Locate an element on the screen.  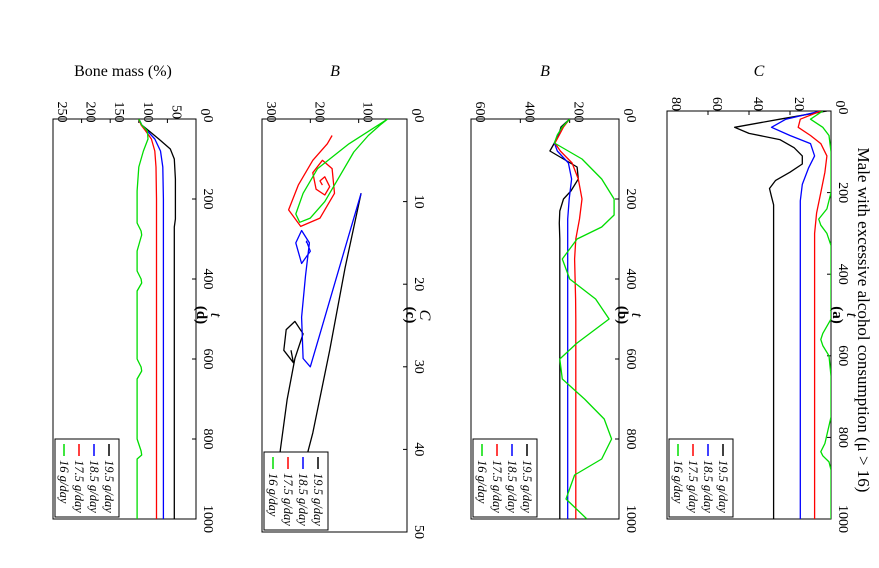
x-tick-label: 40 is located at coordinates (418, 449).